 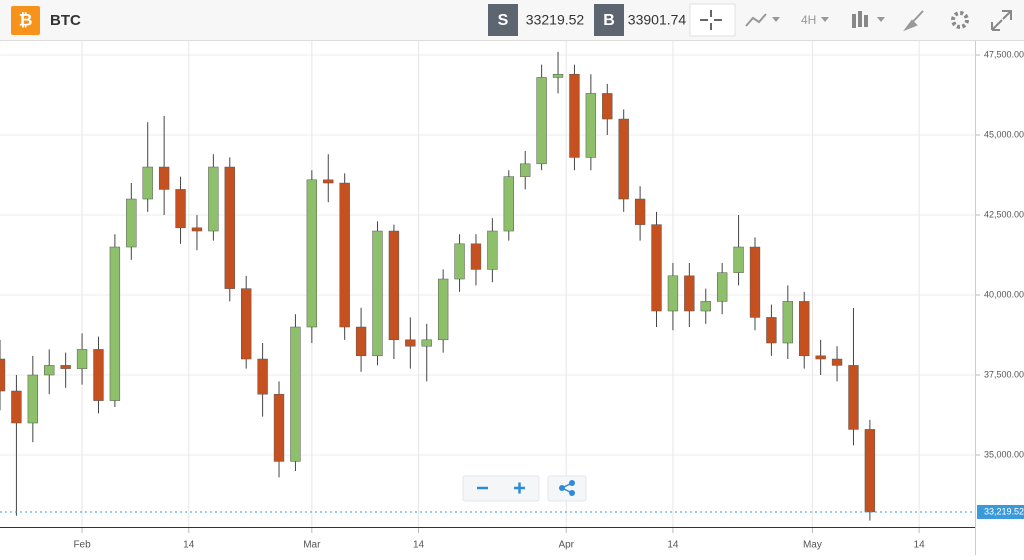 I want to click on crosshair-icon, so click(x=711, y=20).